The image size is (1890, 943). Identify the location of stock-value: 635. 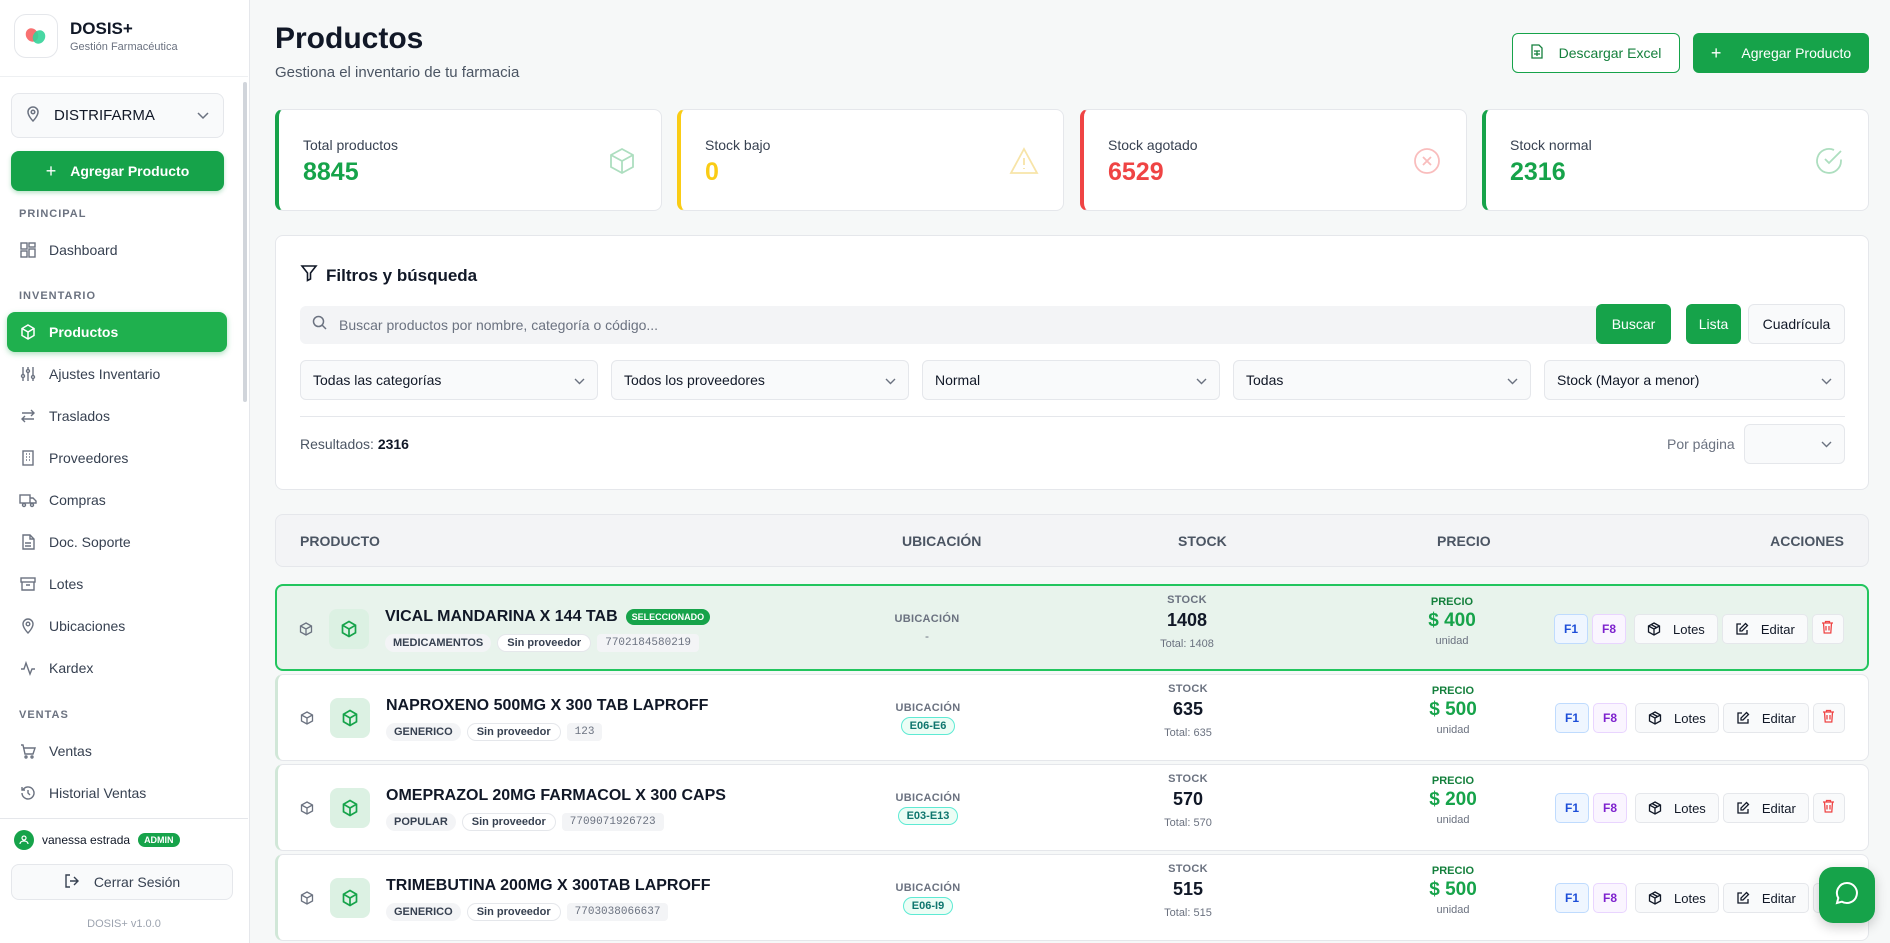
(1188, 709).